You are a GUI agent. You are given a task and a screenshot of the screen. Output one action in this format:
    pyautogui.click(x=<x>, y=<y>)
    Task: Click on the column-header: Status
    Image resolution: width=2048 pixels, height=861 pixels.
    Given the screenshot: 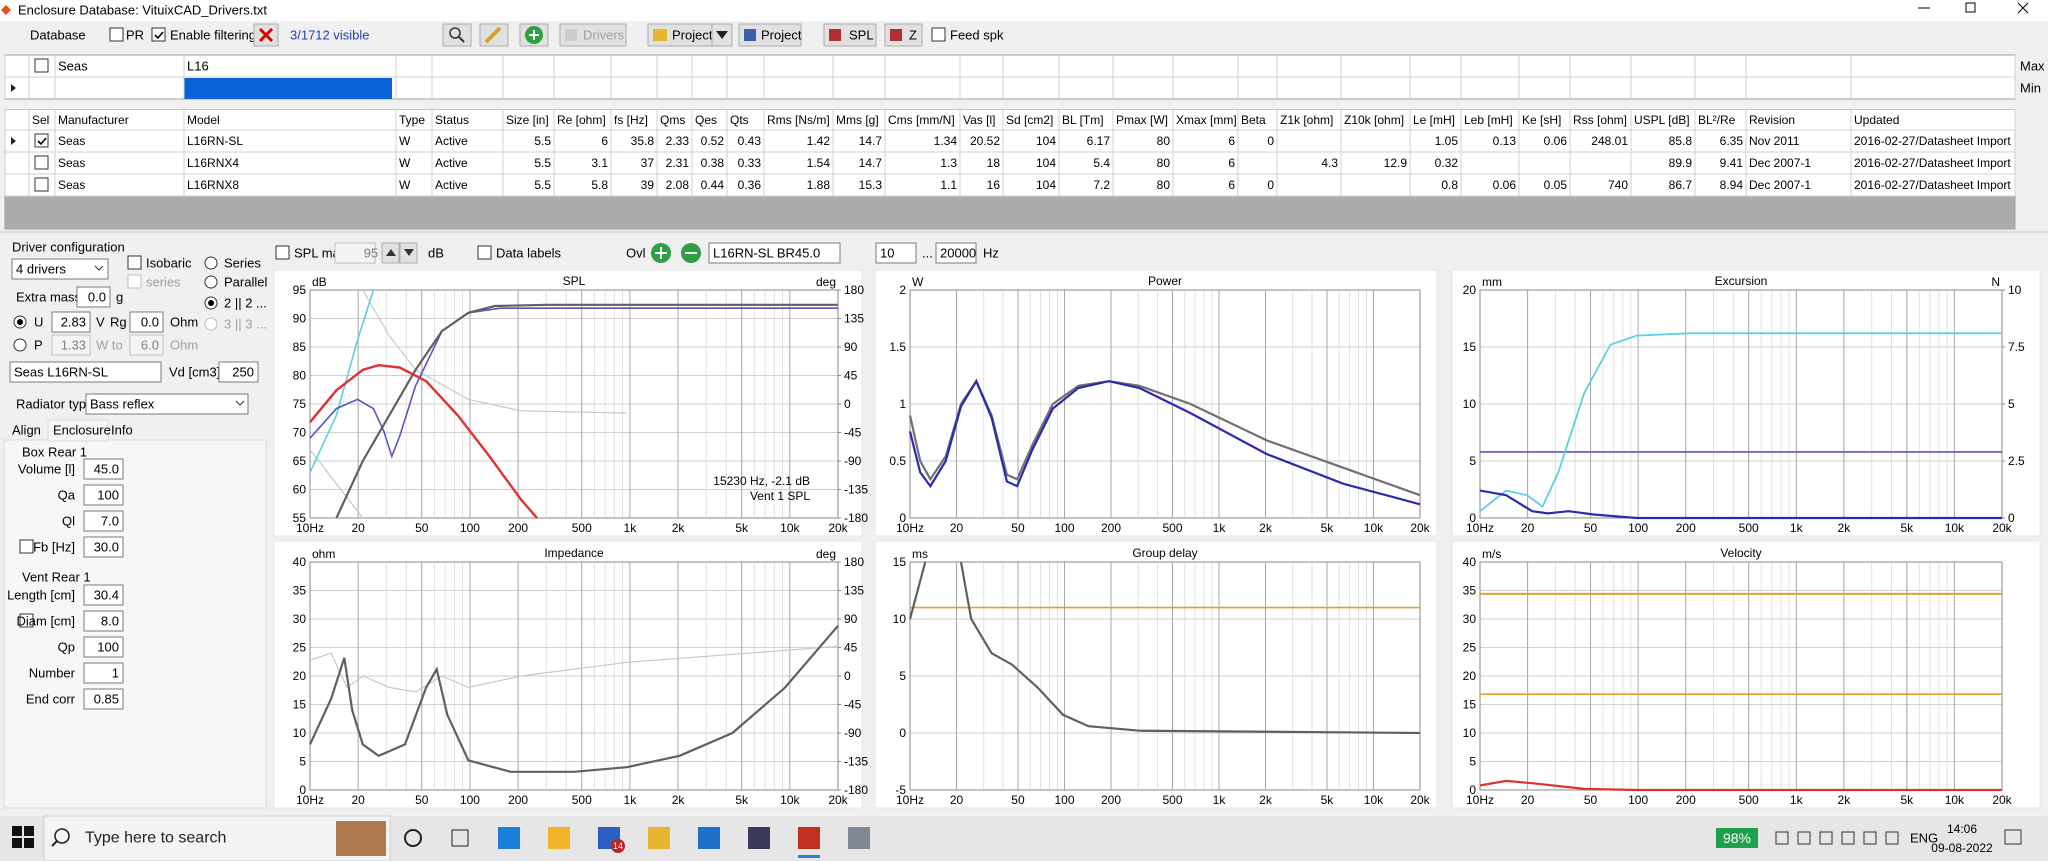 What is the action you would take?
    pyautogui.click(x=452, y=120)
    